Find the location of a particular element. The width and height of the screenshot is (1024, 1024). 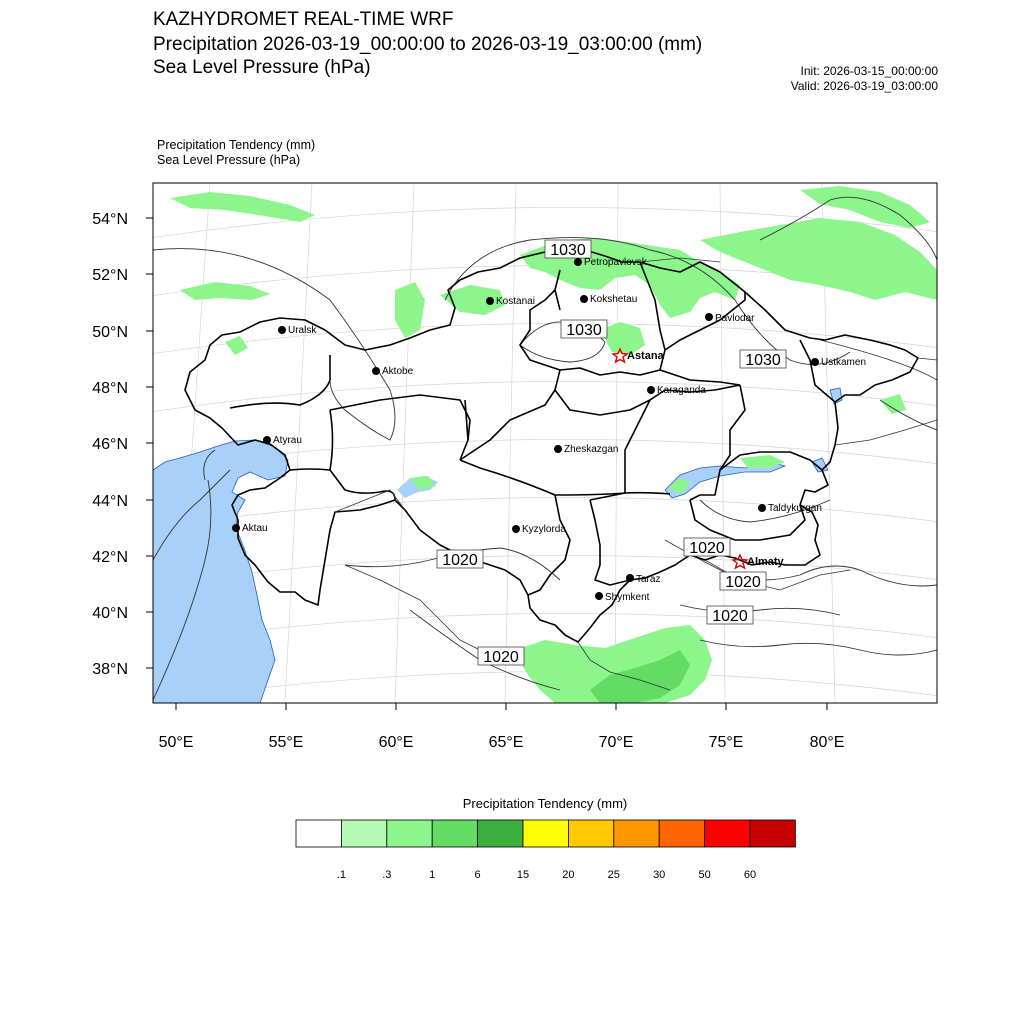

city-astana: Astana is located at coordinates (638, 355).